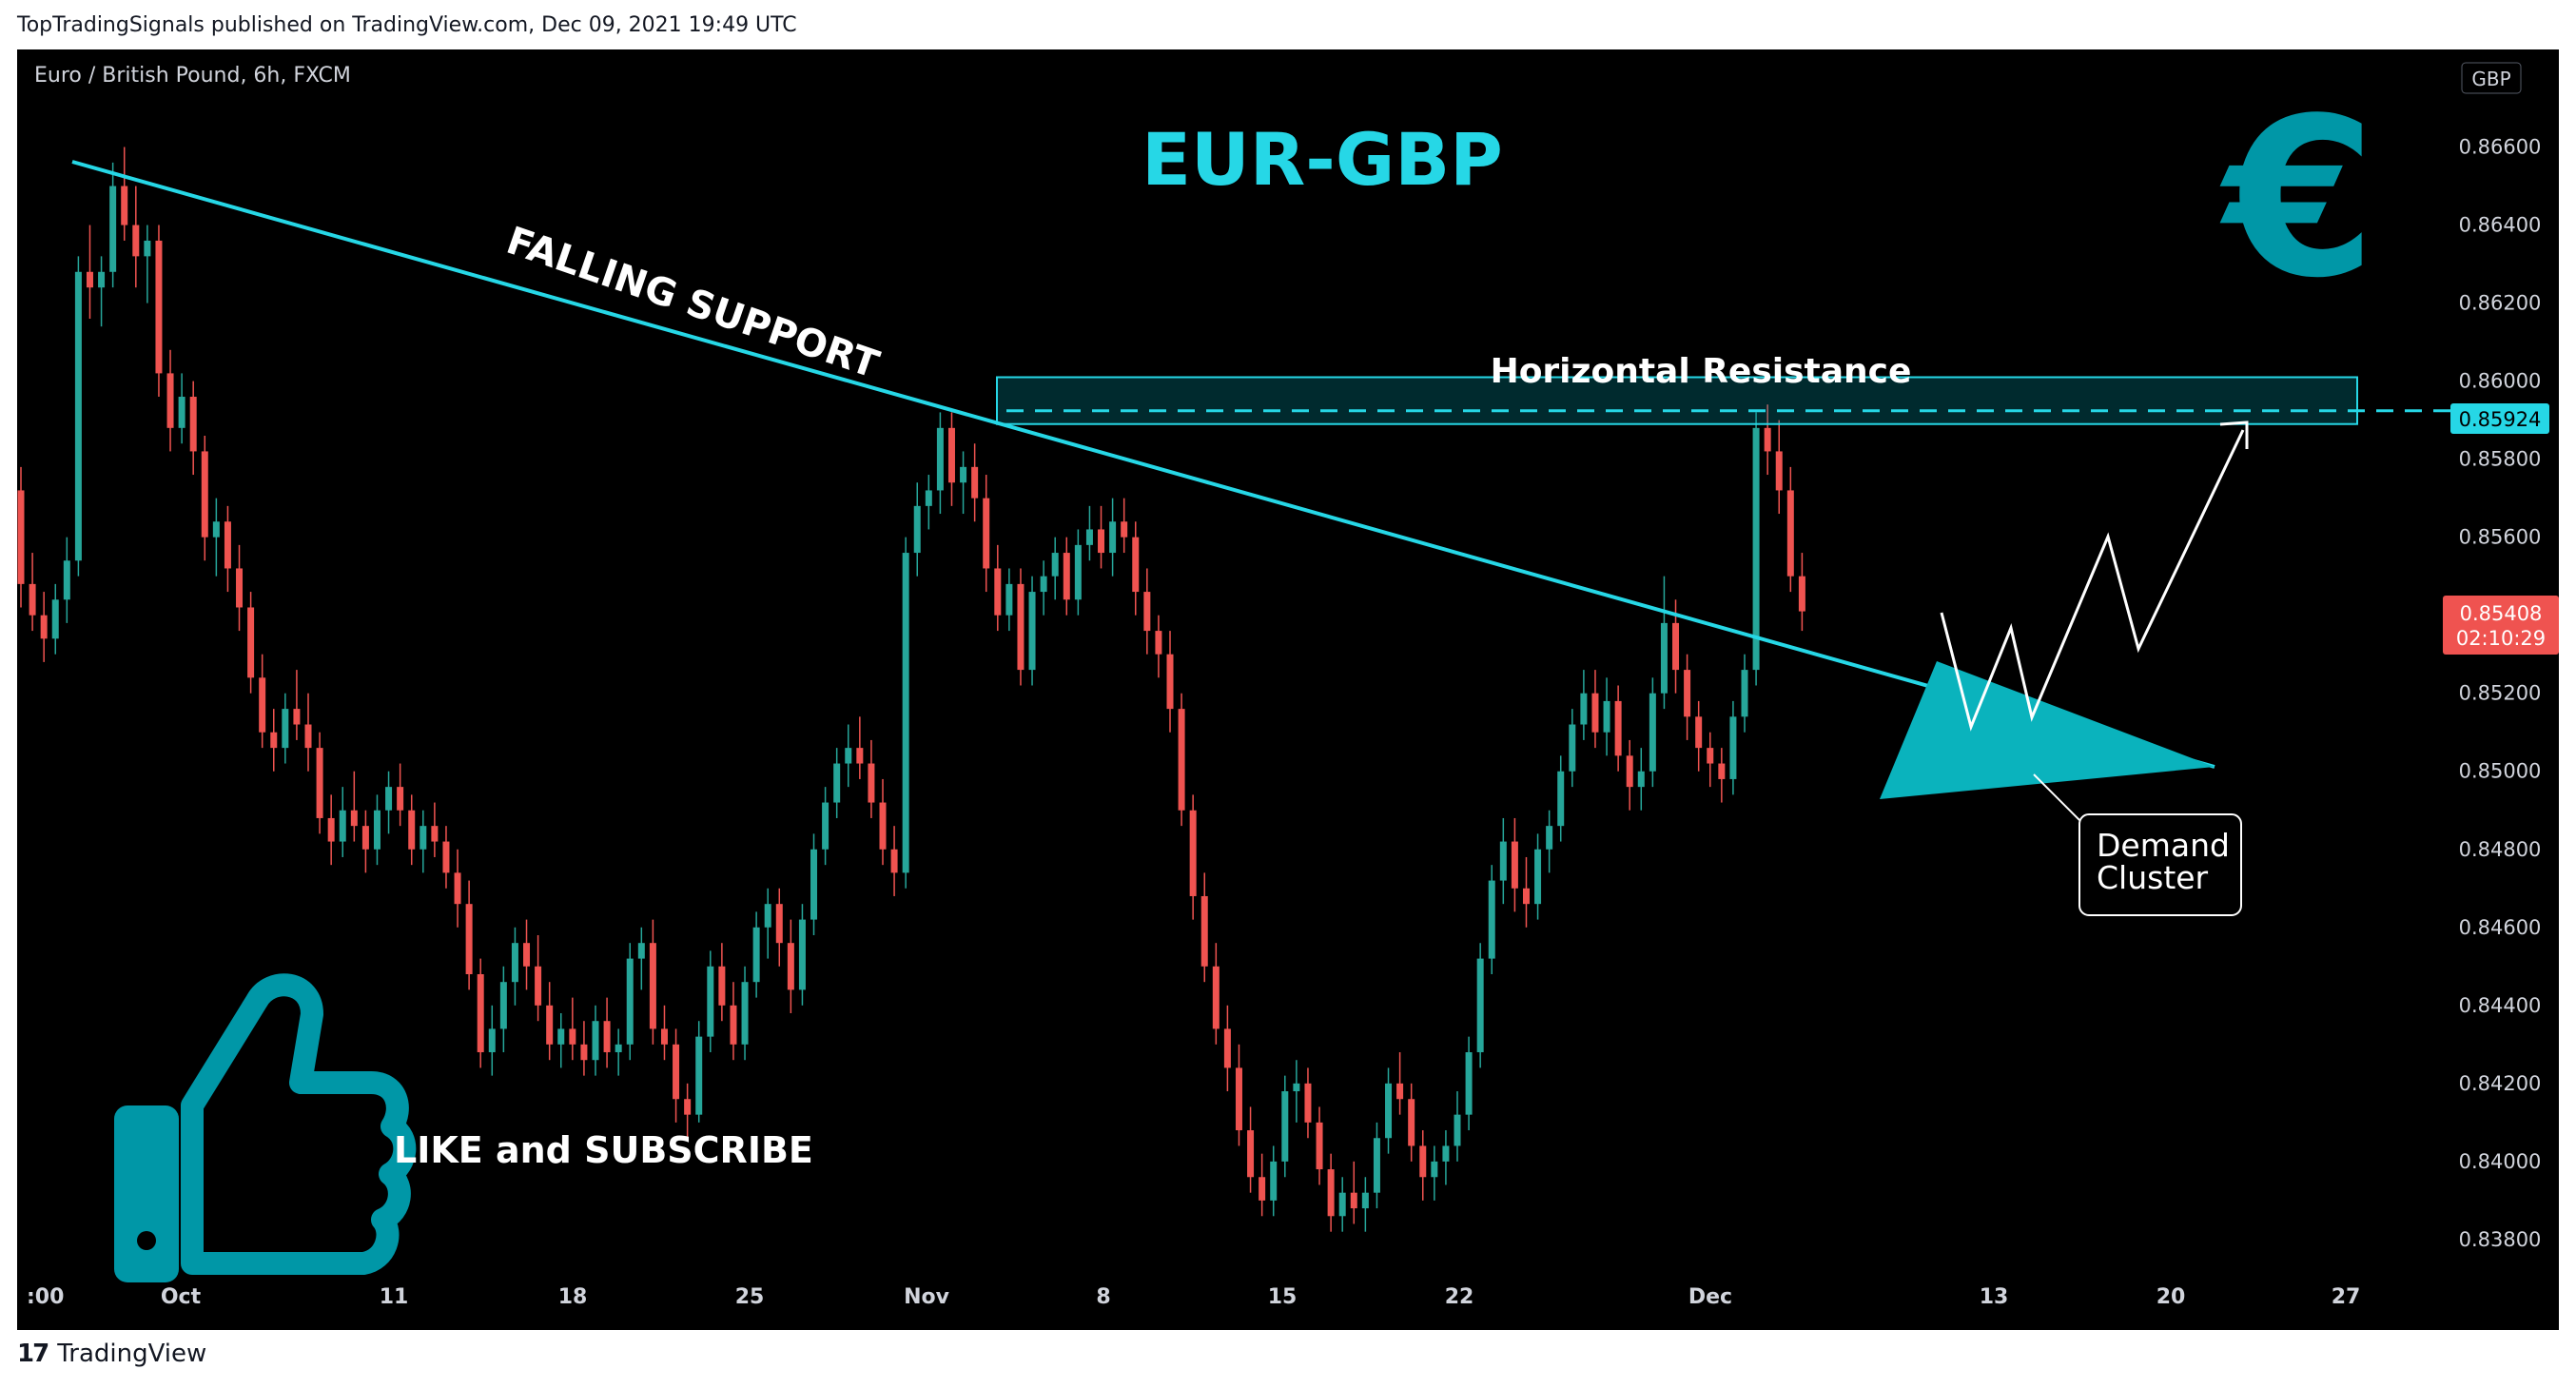 The image size is (2576, 1389). What do you see at coordinates (2501, 1083) in the screenshot?
I see `price-tick-label: 0.84200` at bounding box center [2501, 1083].